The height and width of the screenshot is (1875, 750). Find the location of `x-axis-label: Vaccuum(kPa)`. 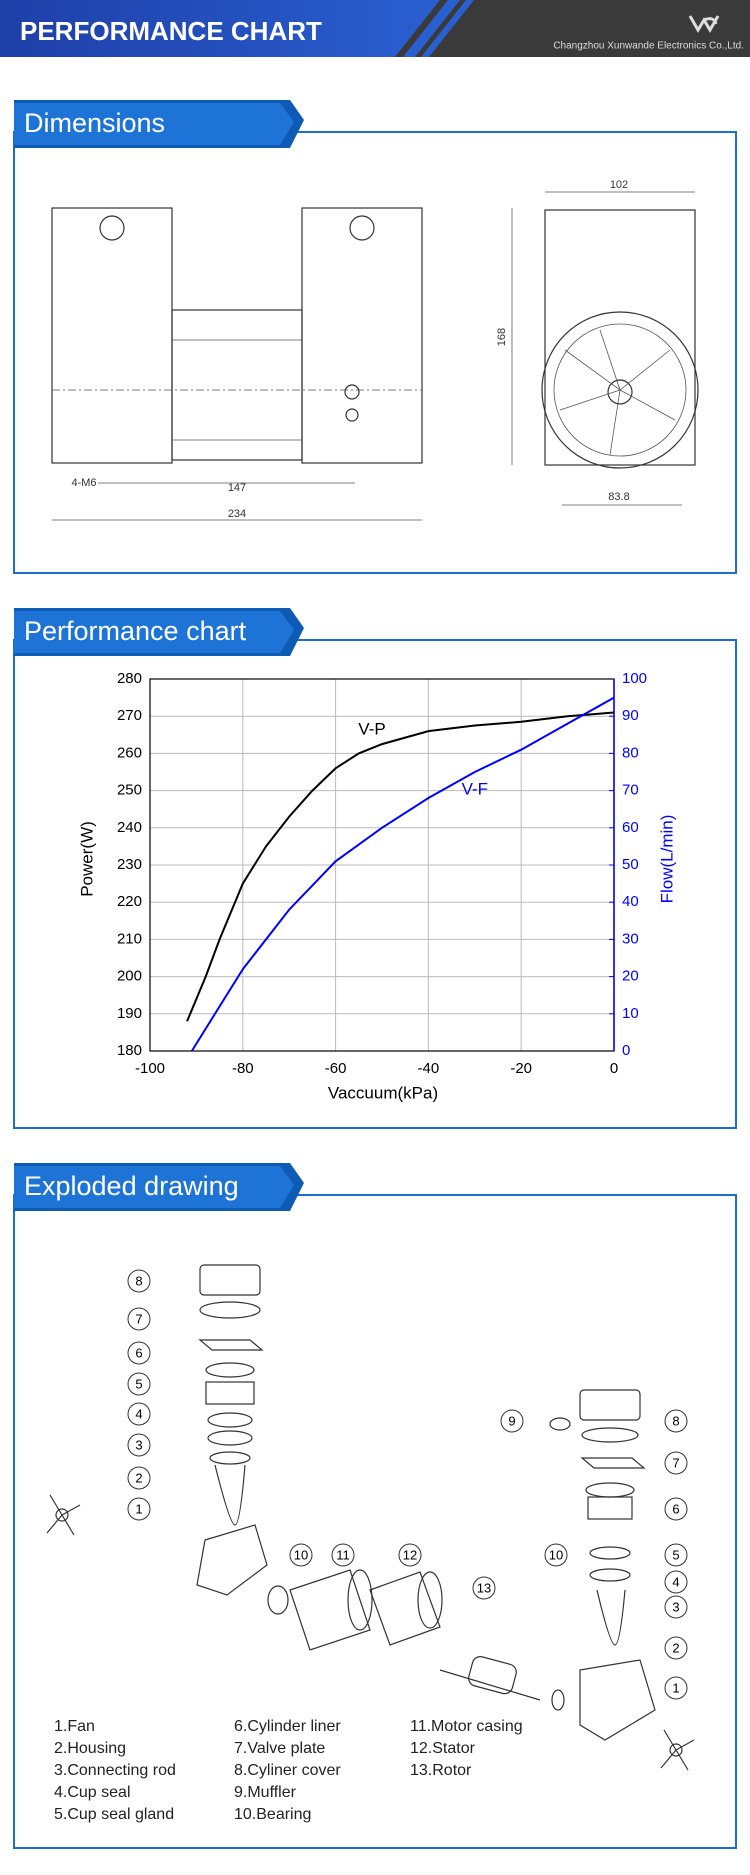

x-axis-label: Vaccuum(kPa) is located at coordinates (383, 1092).